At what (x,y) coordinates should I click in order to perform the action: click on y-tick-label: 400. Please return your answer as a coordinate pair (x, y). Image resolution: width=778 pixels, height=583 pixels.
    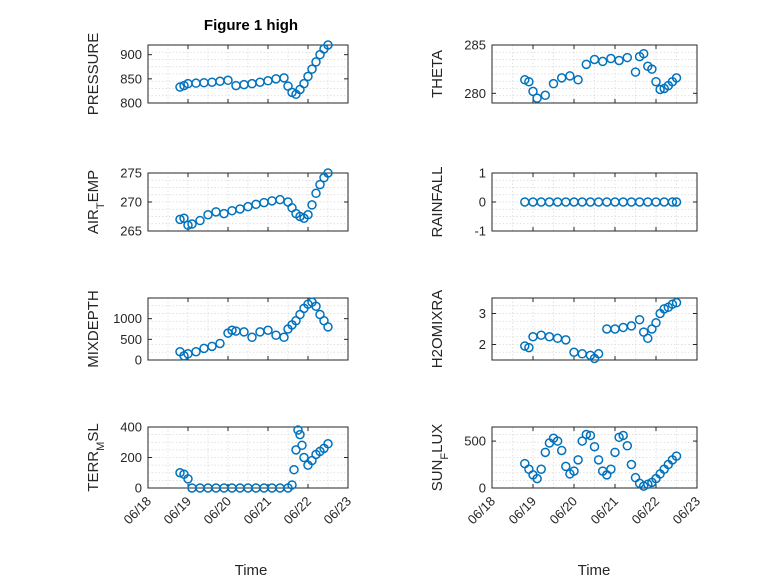
    Looking at the image, I should click on (131, 427).